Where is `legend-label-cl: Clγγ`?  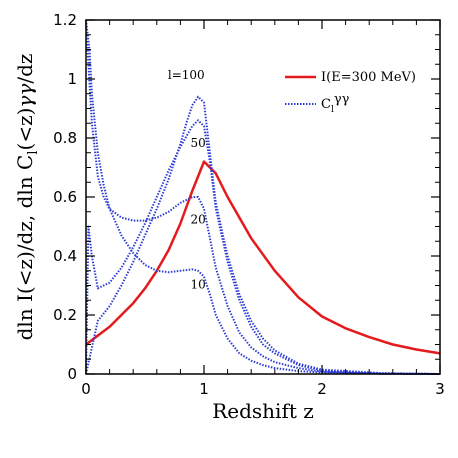
legend-label-cl: Clγγ is located at coordinates (335, 103).